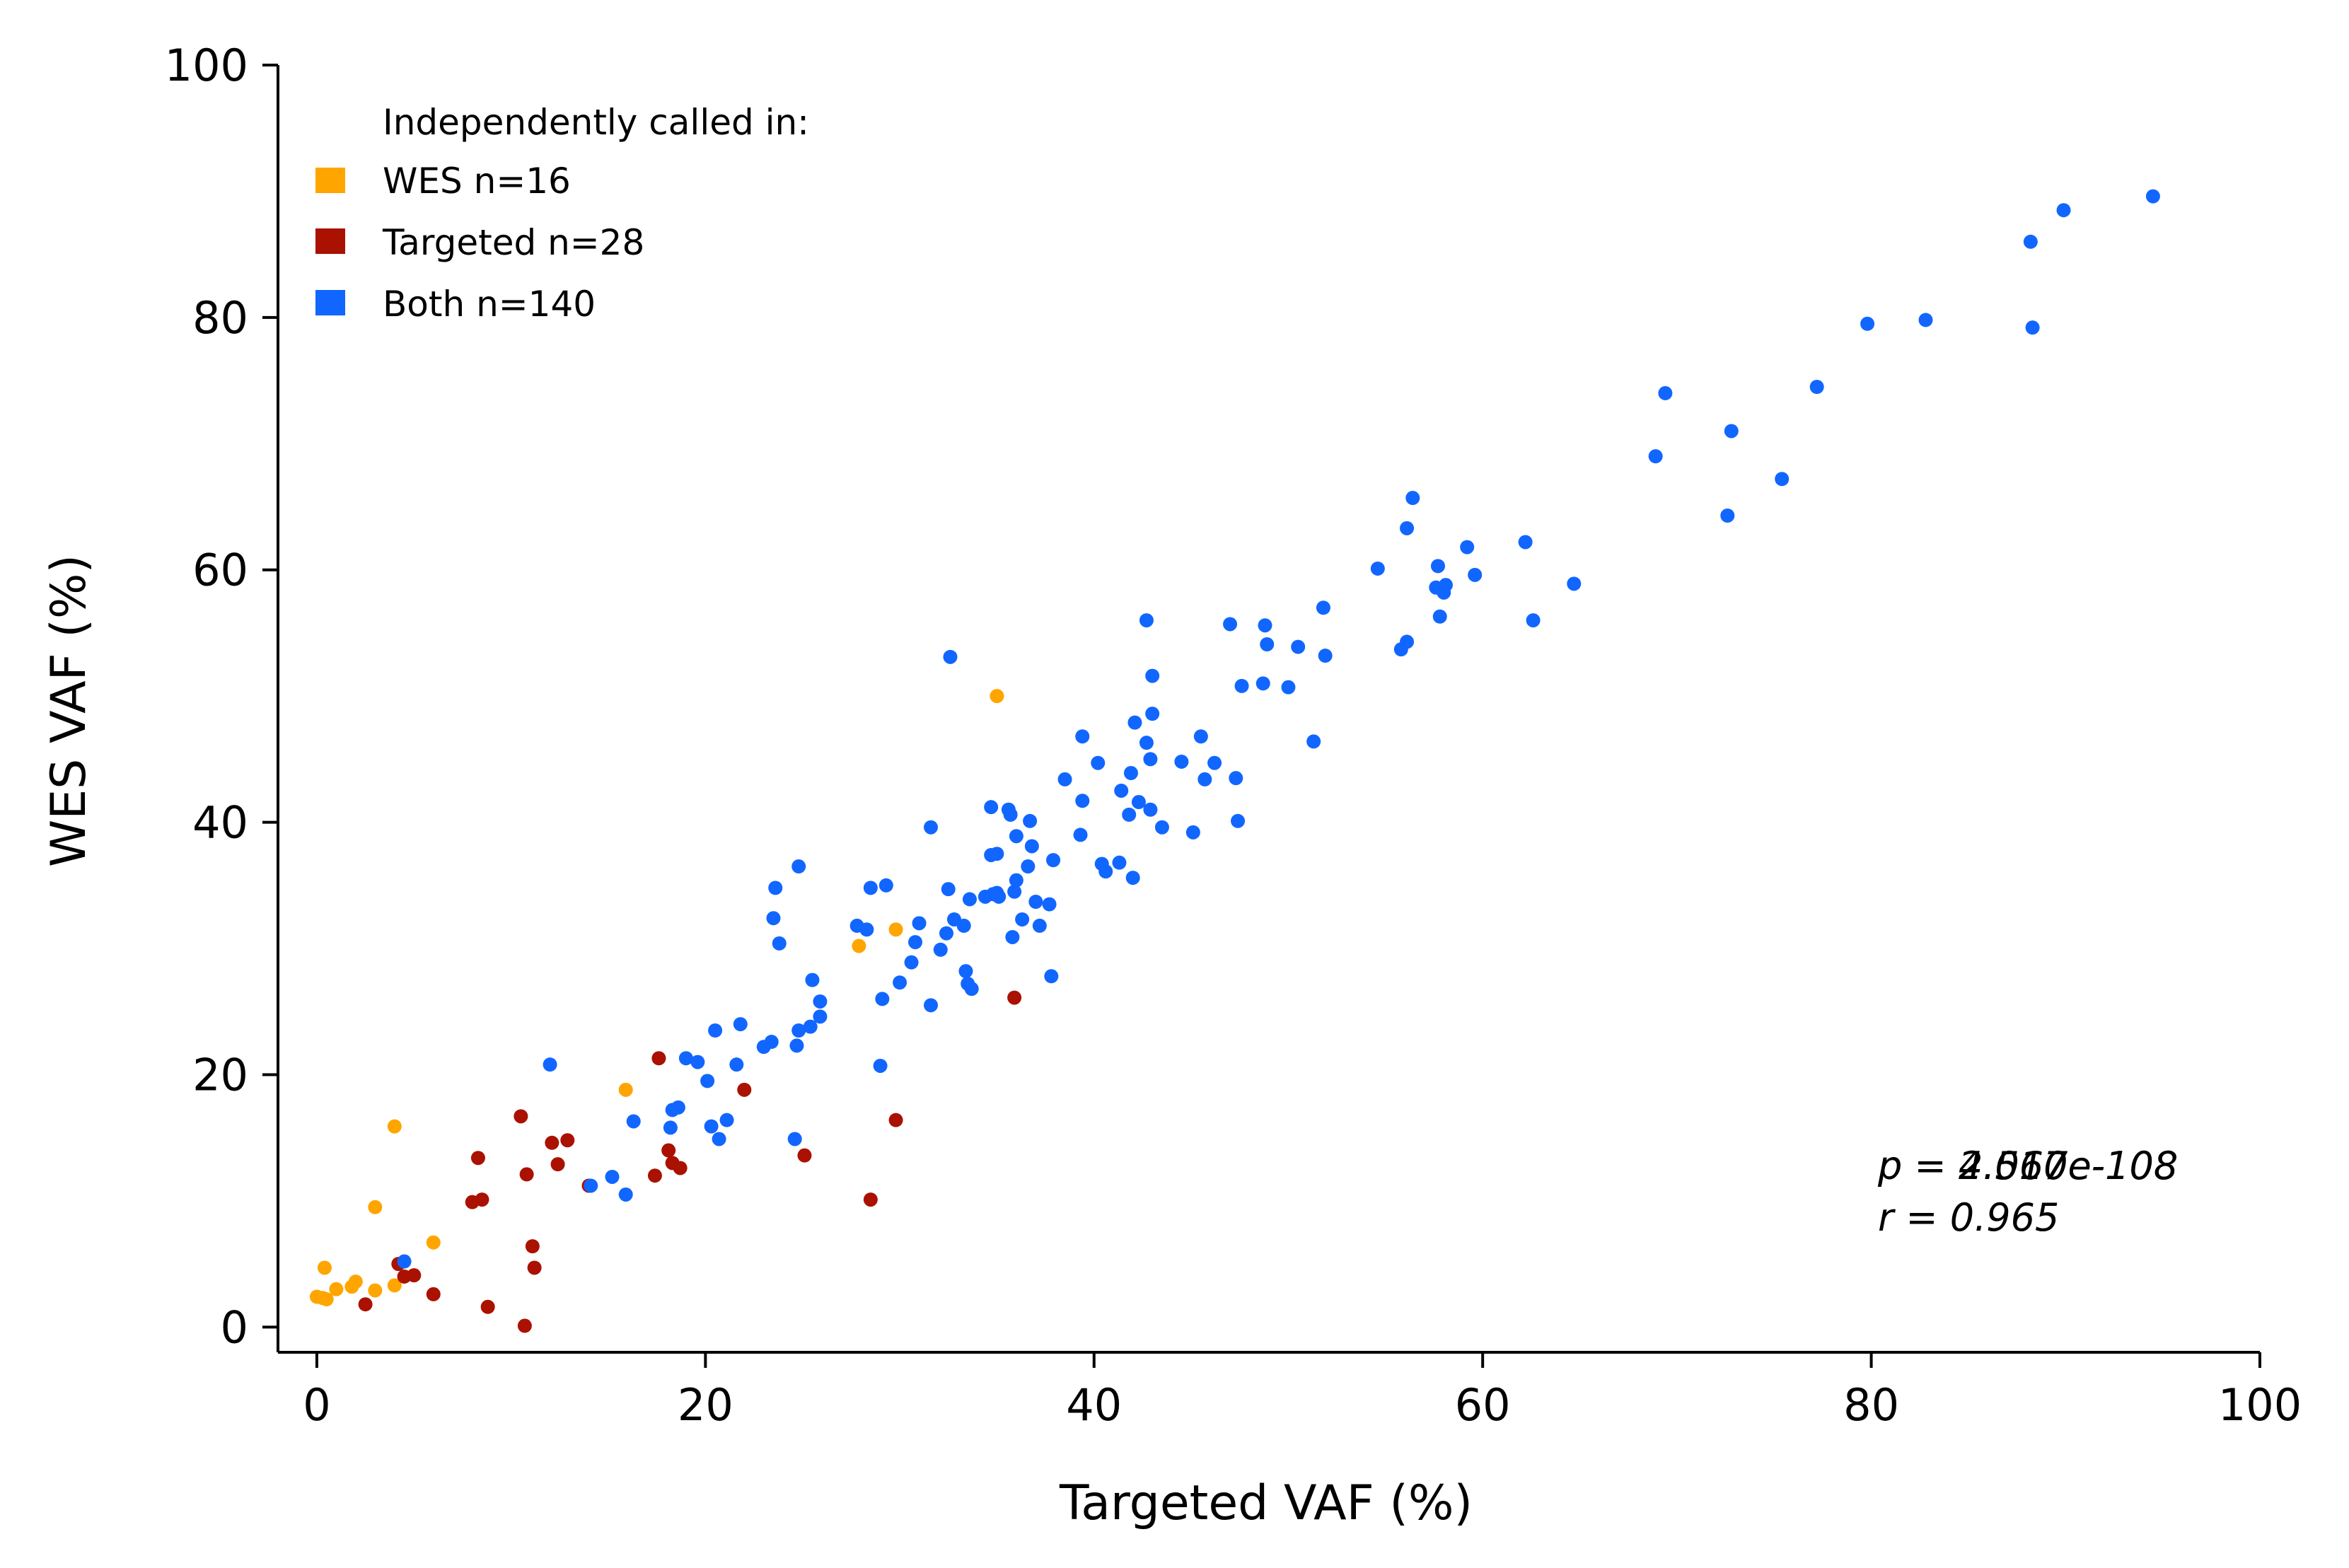 This screenshot has height=1568, width=2349. What do you see at coordinates (2027, 1166) in the screenshot?
I see `p-value-text-b: p = 2.010e-108` at bounding box center [2027, 1166].